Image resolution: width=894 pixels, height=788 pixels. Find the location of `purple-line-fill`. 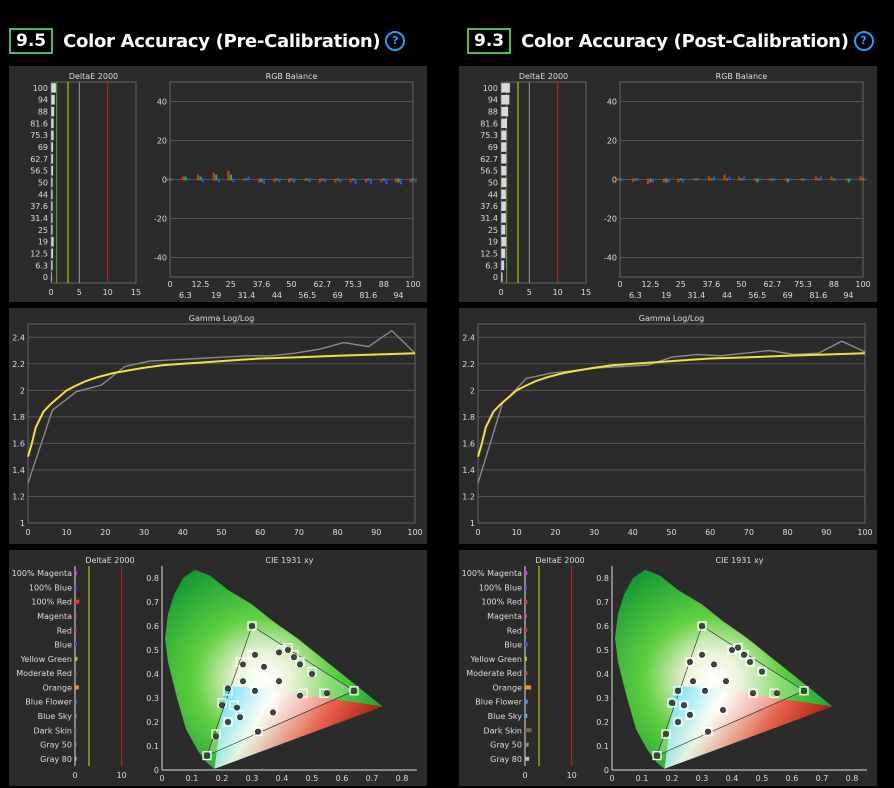

purple-line-fill is located at coordinates (298, 727).